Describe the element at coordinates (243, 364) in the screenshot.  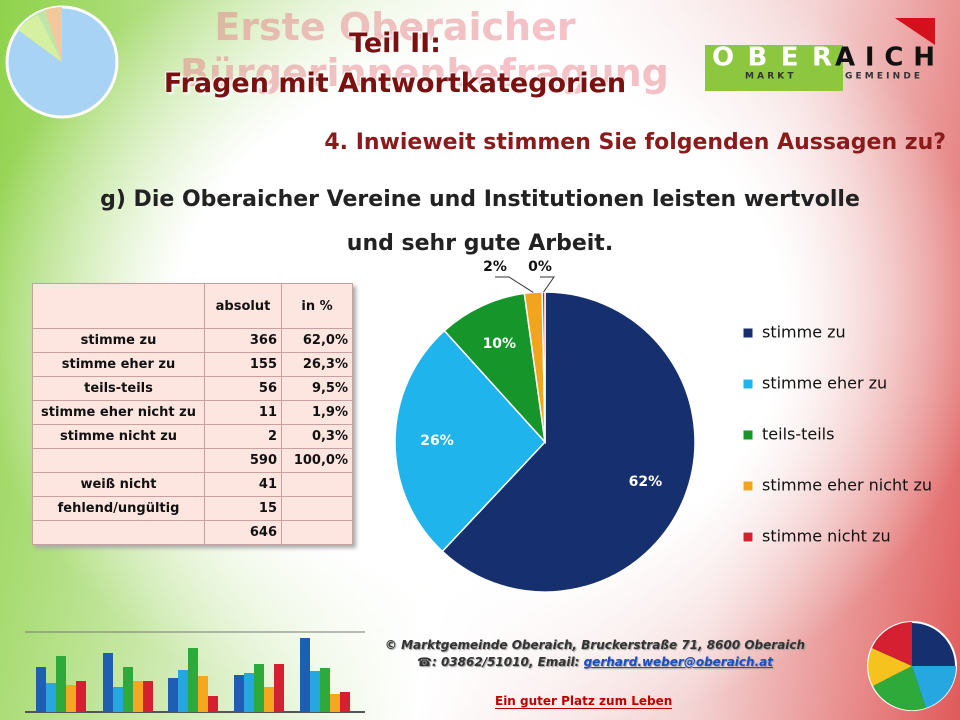
I see `absolute-count: 155` at that location.